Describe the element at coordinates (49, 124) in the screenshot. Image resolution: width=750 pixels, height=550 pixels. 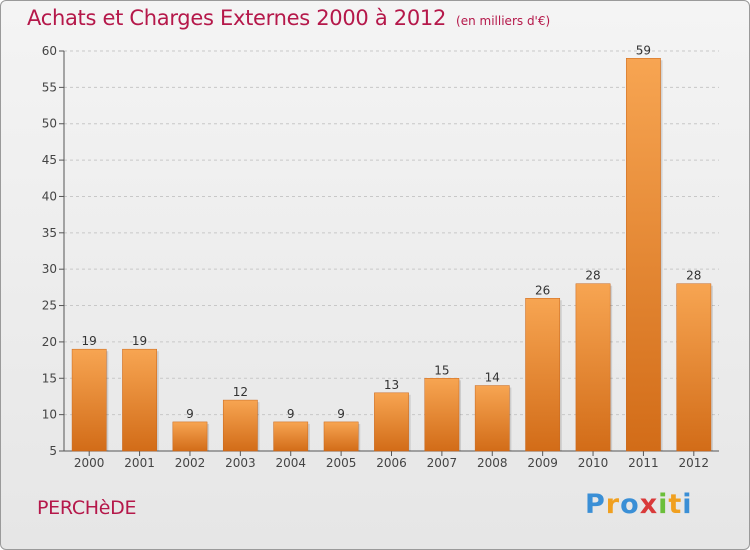
I see `y-tick-label: 50` at that location.